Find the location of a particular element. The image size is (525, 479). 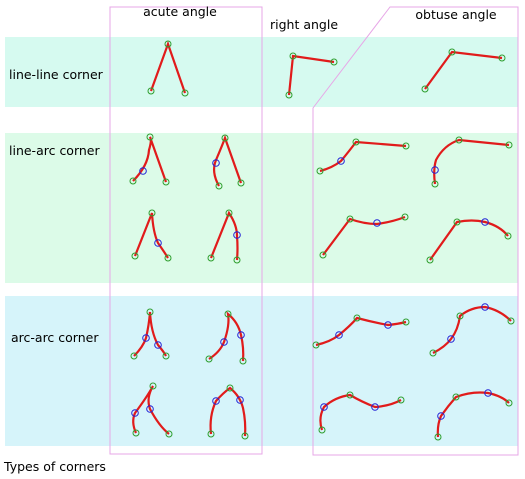

column-label-acute: acute angle is located at coordinates (180, 11).